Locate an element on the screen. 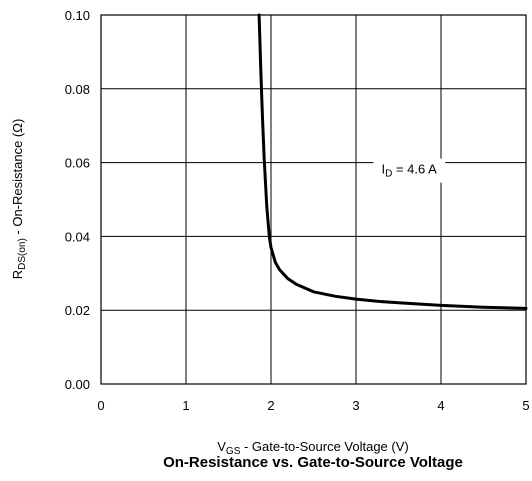 The image size is (532, 481). chart-title: On-Resistance vs. Gate-to-Source Voltage is located at coordinates (313, 462).